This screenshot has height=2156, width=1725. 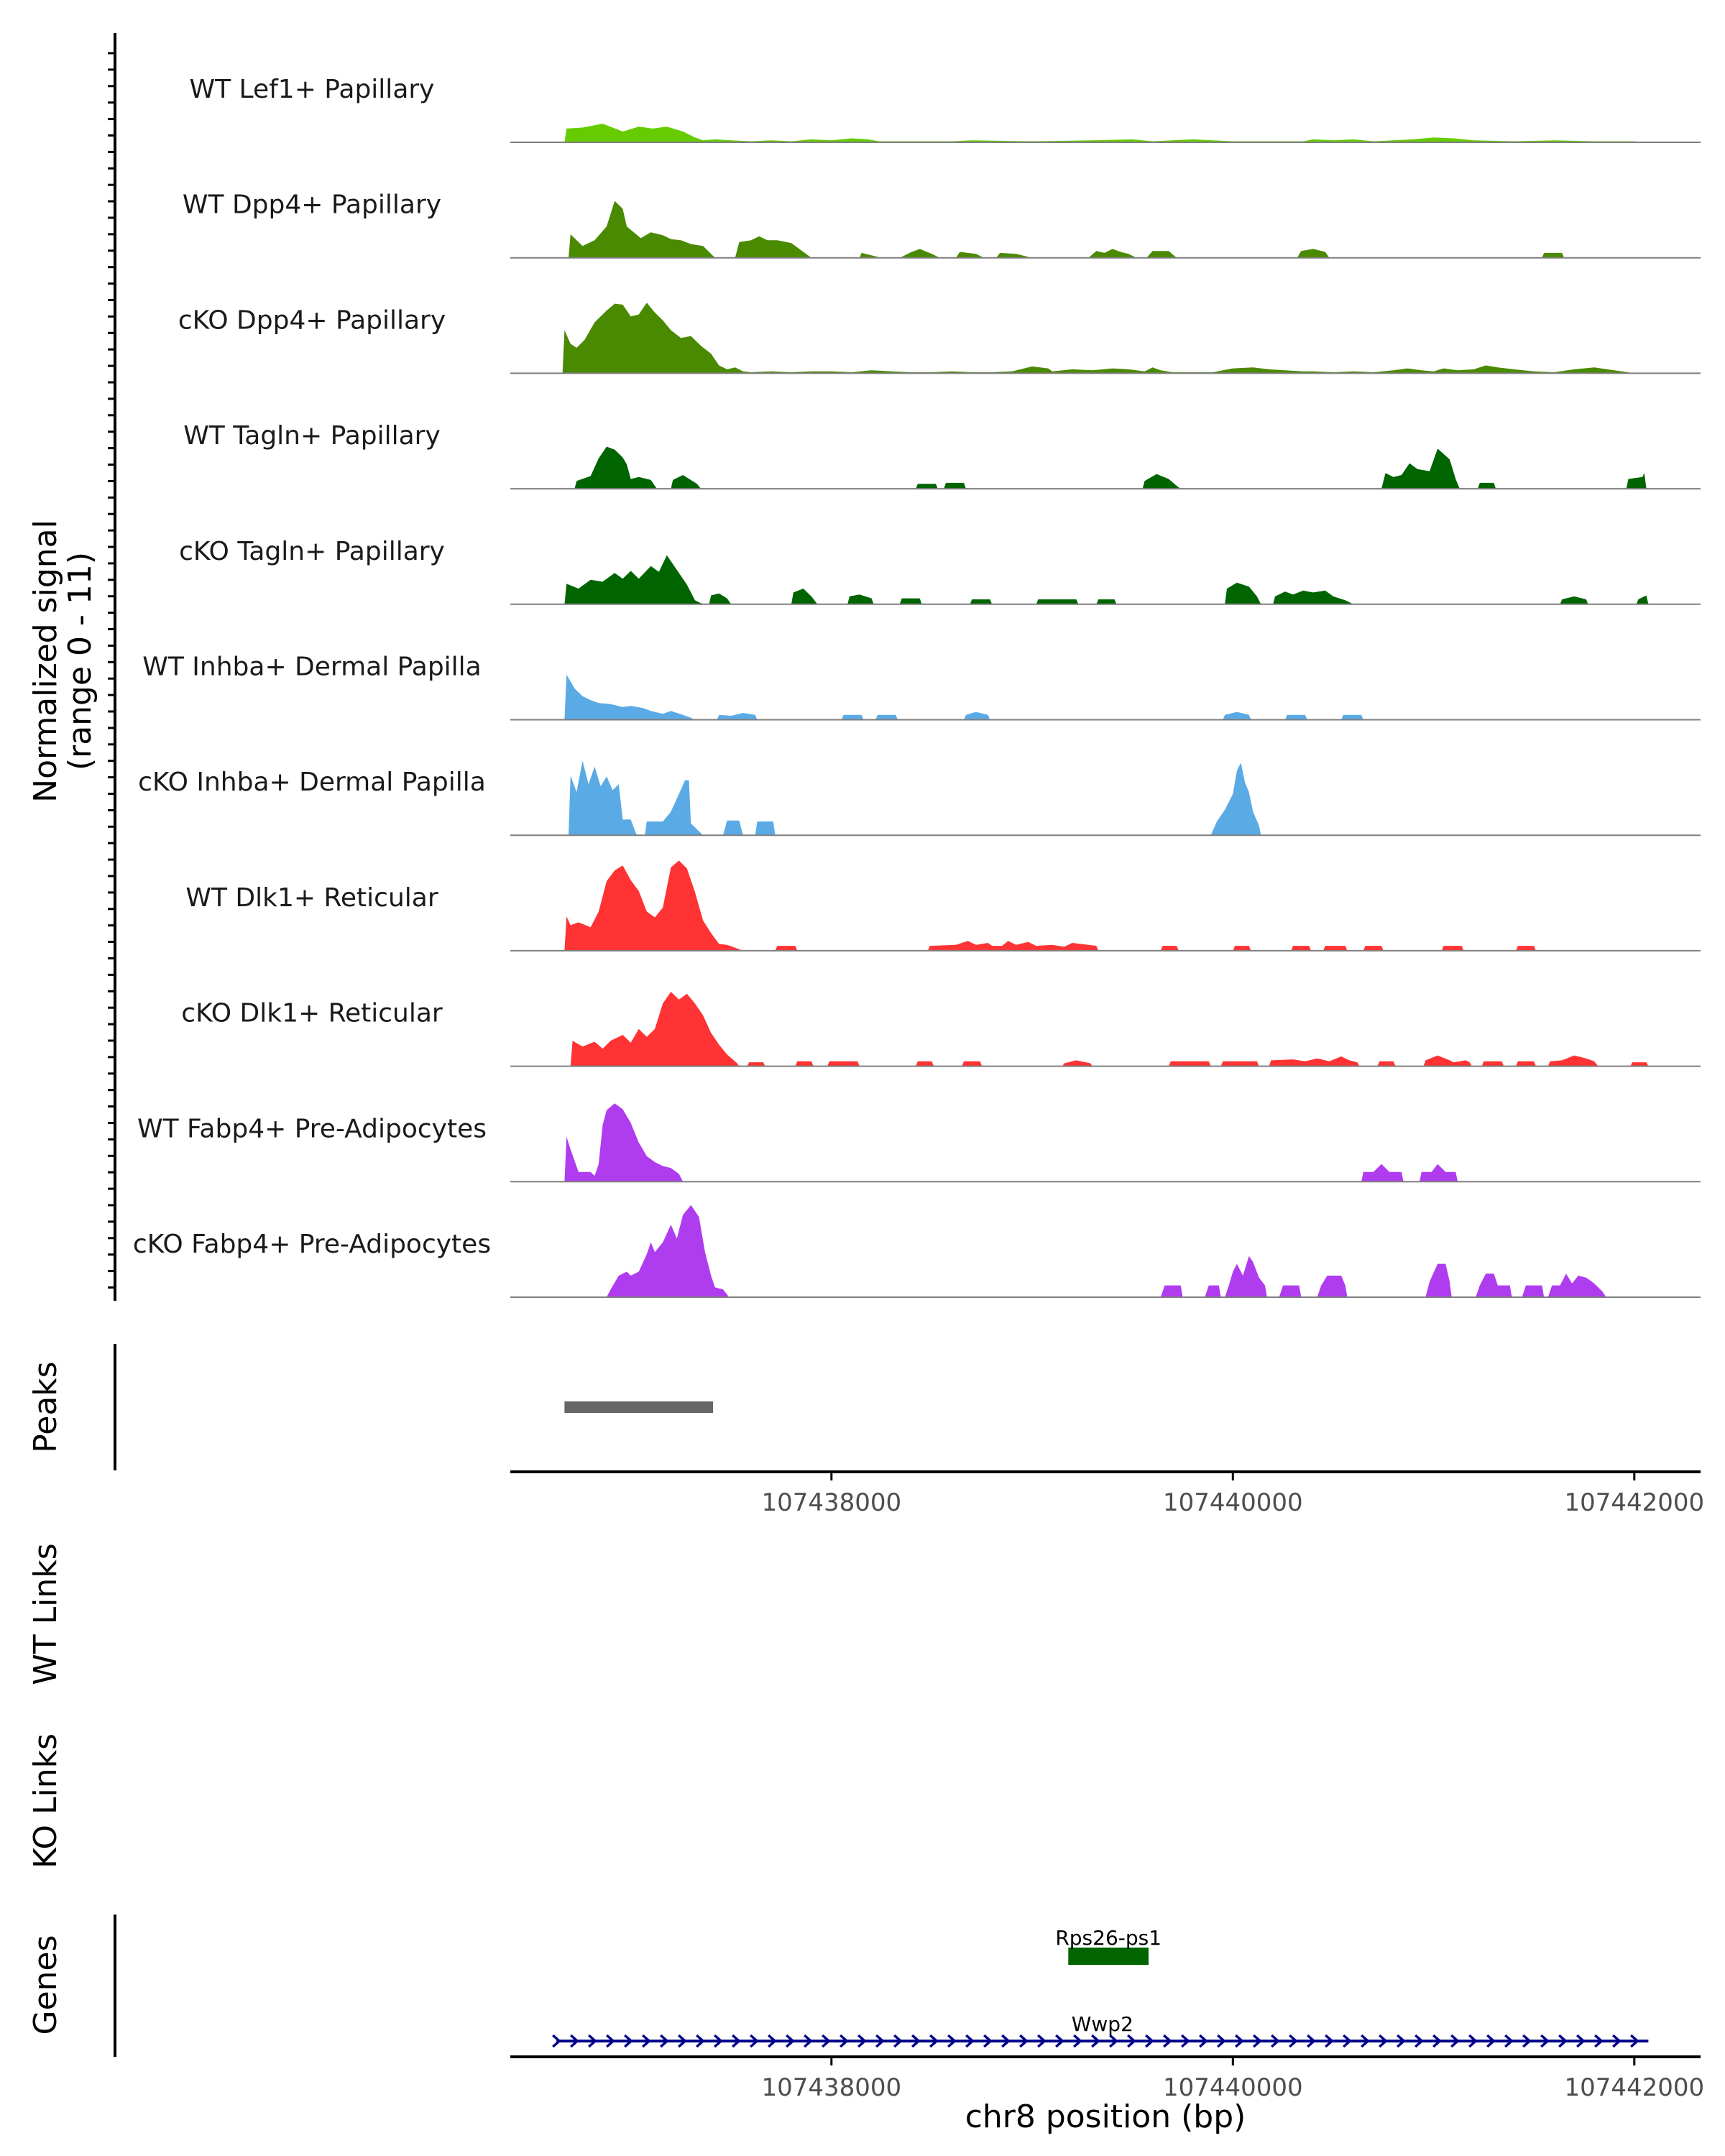 I want to click on track-10: cKO Fabp4+ Pre-Adipocytes, so click(x=917, y=1251).